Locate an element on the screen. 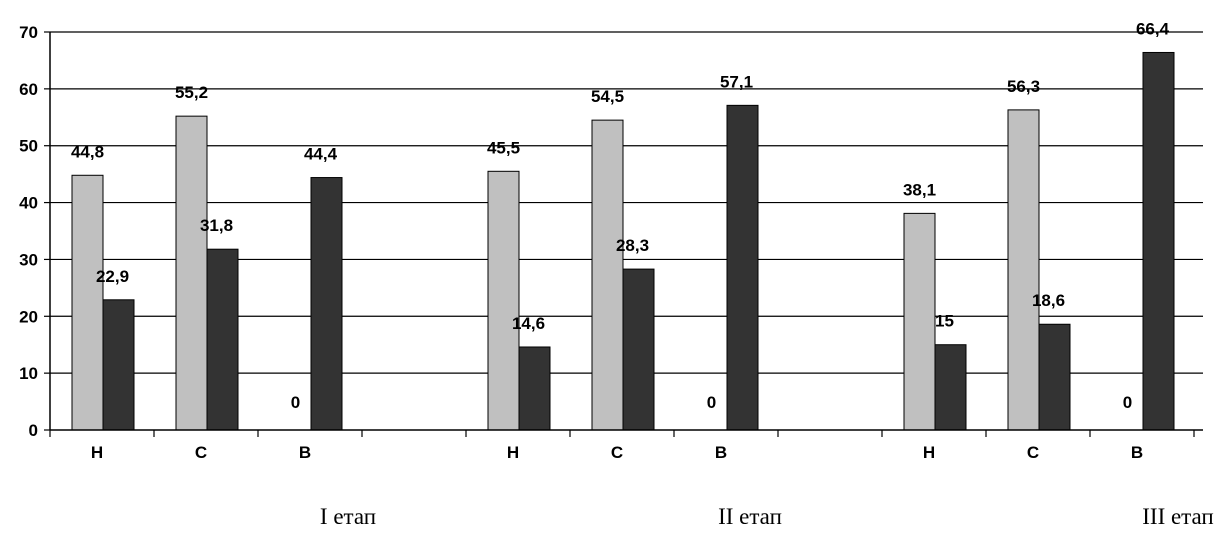  y-tick-label: 30 is located at coordinates (28, 259).